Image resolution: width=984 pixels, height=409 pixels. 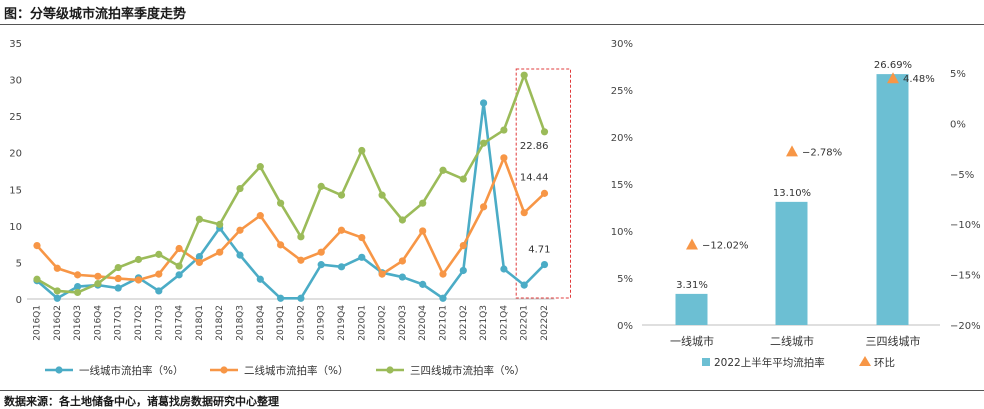 What do you see at coordinates (625, 326) in the screenshot?
I see `y-tick-label: 0%` at bounding box center [625, 326].